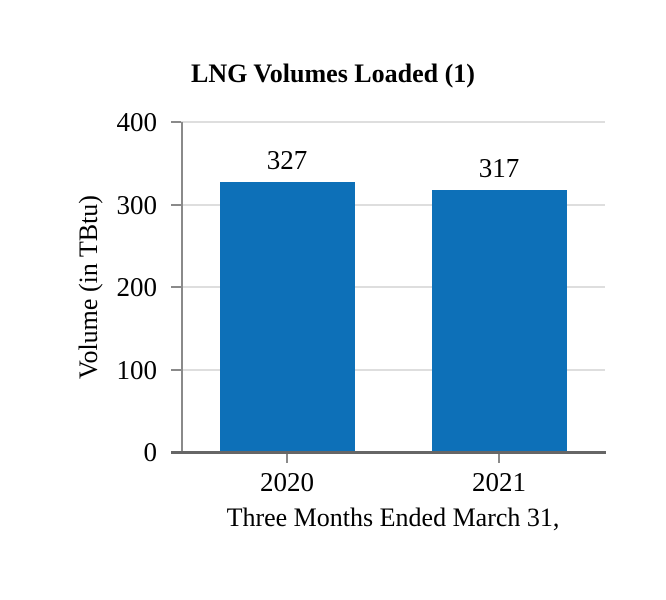 Image resolution: width=666 pixels, height=600 pixels. I want to click on chart-title: LNG Volumes Loaded (1), so click(333, 73).